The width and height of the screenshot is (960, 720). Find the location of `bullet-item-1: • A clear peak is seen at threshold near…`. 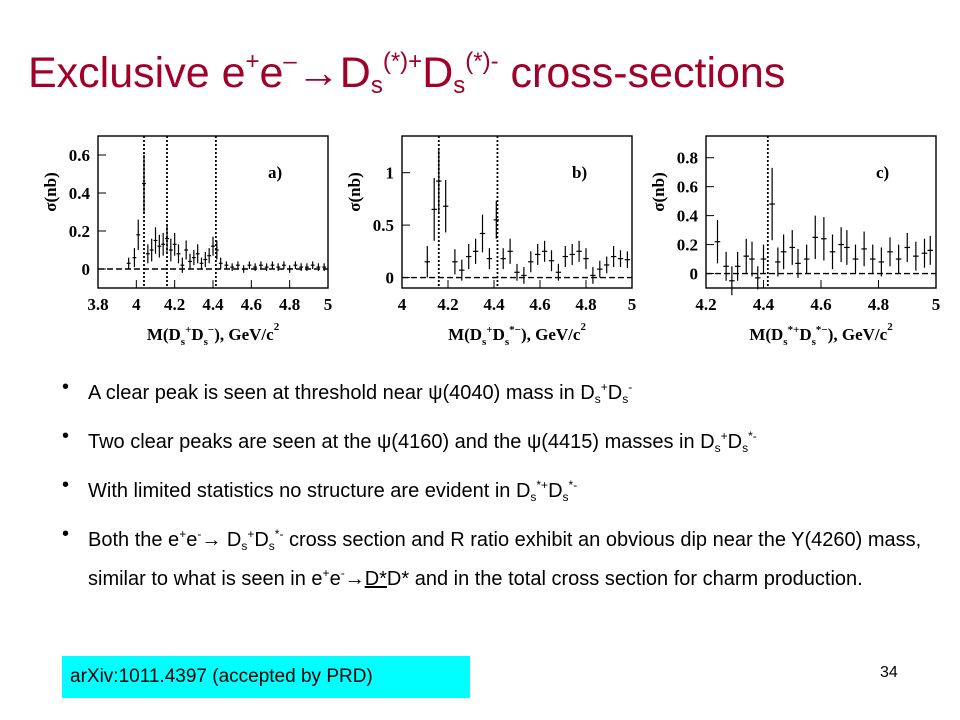

bullet-item-1: • A clear peak is seen at threshold near… is located at coordinates (347, 391).